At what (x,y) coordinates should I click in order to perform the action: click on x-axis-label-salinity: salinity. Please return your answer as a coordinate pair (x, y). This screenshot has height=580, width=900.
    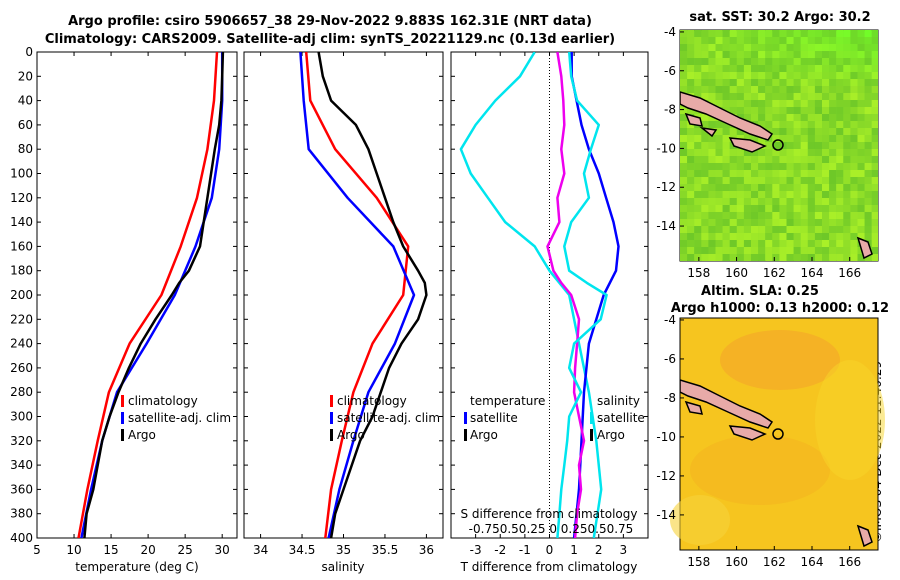
    Looking at the image, I should click on (342, 567).